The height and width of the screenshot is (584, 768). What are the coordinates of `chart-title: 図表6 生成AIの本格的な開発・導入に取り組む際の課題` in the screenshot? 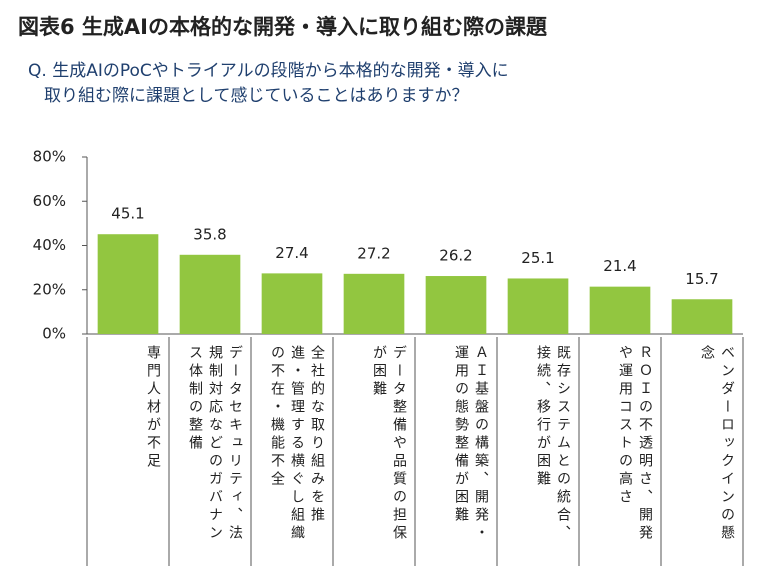 It's located at (283, 27).